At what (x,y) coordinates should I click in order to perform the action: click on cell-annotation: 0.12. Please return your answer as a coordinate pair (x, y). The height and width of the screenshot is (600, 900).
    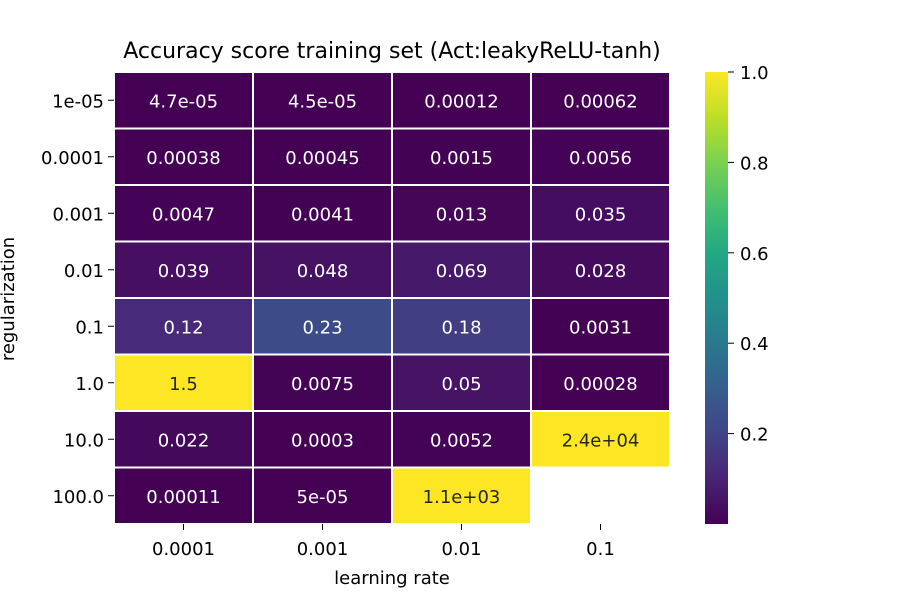
    Looking at the image, I should click on (183, 327).